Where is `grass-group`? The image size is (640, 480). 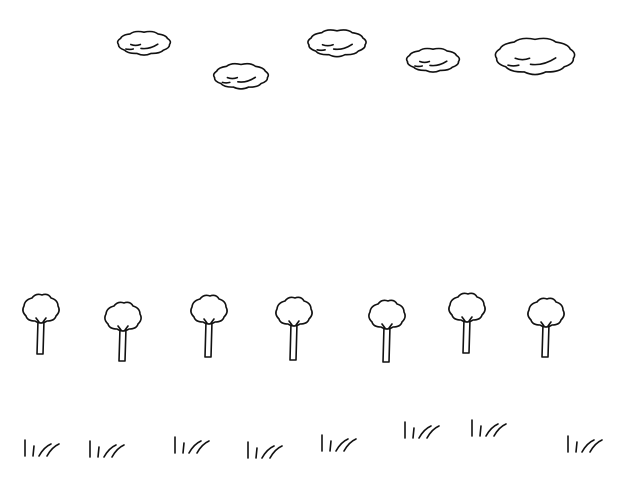 grass-group is located at coordinates (313, 439).